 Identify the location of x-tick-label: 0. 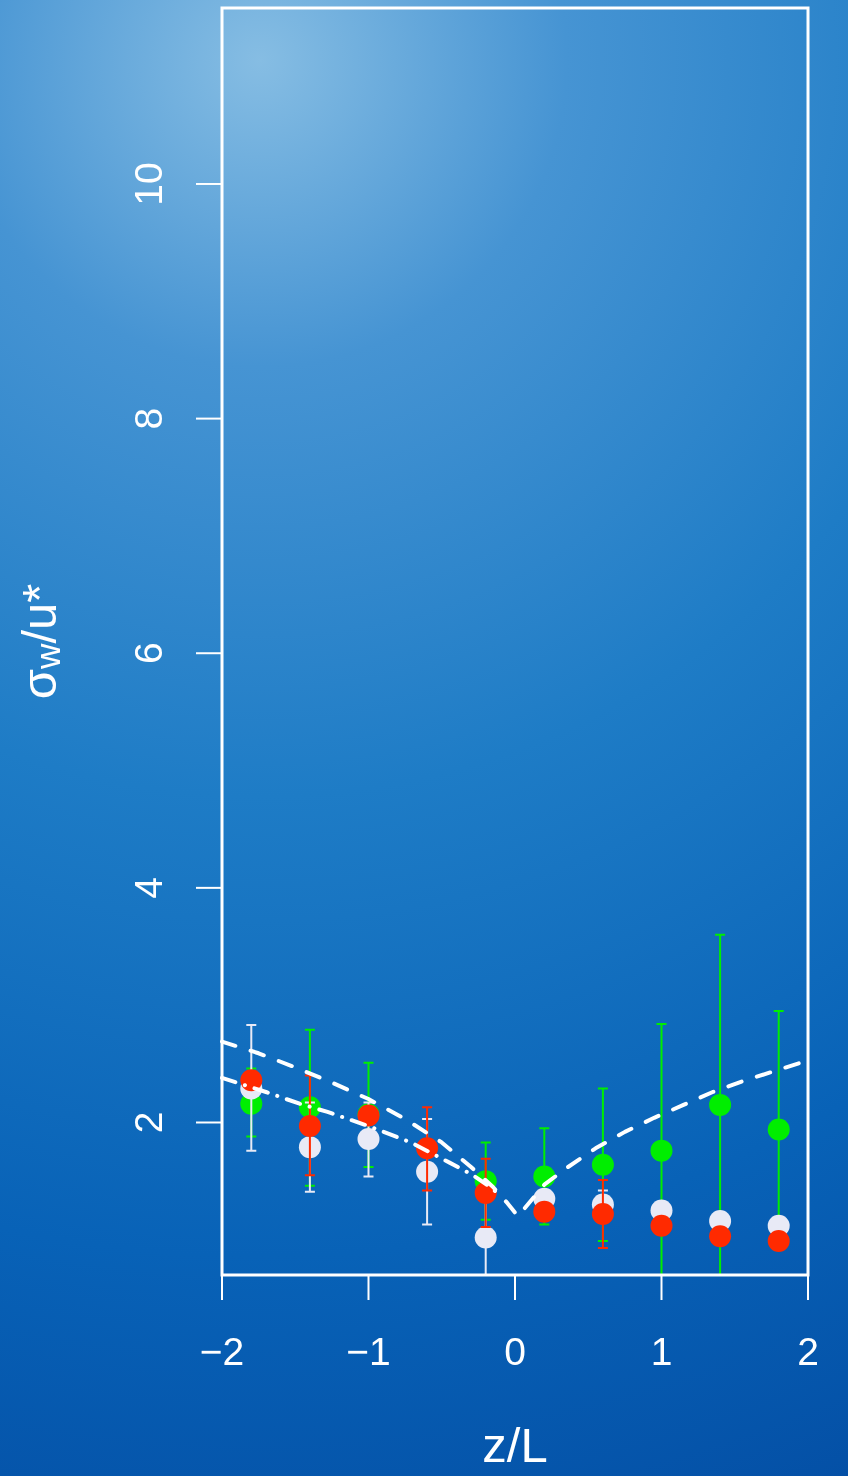
(515, 1351).